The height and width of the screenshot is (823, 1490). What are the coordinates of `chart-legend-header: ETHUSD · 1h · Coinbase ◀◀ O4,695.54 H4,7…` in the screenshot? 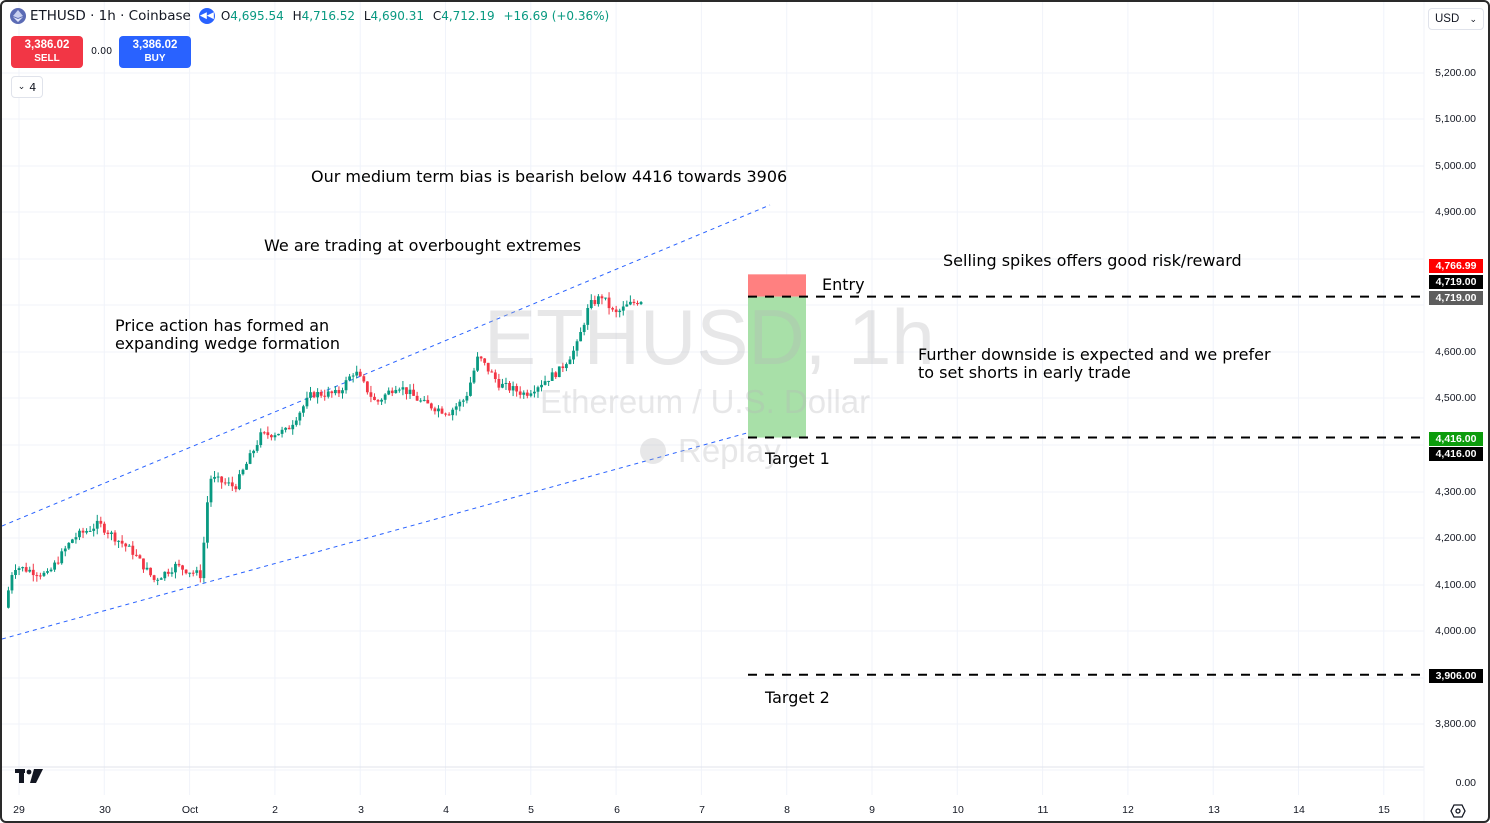 It's located at (312, 16).